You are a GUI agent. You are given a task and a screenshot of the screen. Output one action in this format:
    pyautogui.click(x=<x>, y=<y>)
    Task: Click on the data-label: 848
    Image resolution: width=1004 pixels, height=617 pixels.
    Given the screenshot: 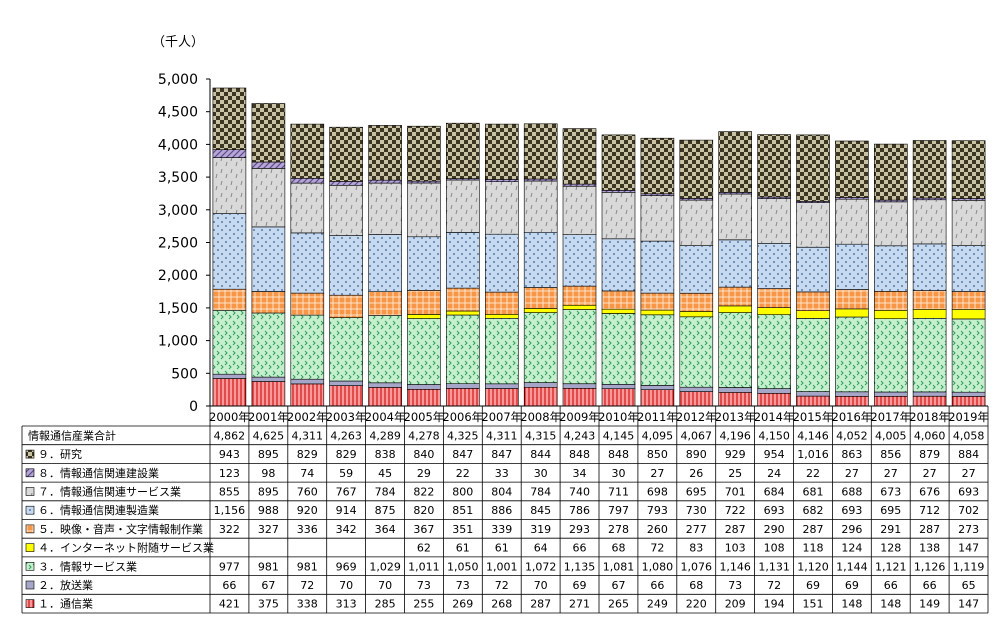 What is the action you would take?
    pyautogui.click(x=618, y=454)
    